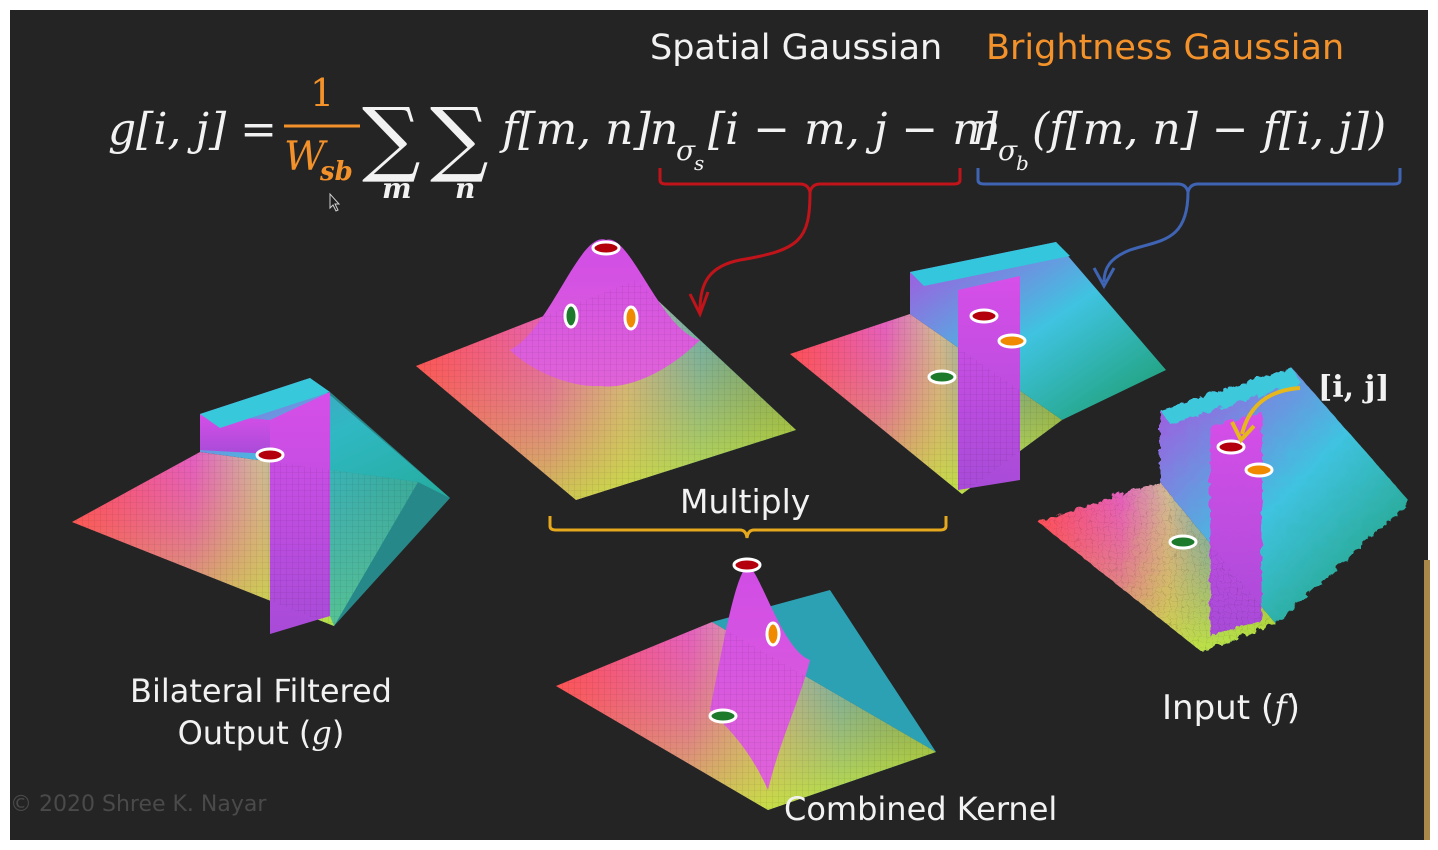  I want to click on brightness-args: (f[m, n] − f[i, j]), so click(1209, 129).